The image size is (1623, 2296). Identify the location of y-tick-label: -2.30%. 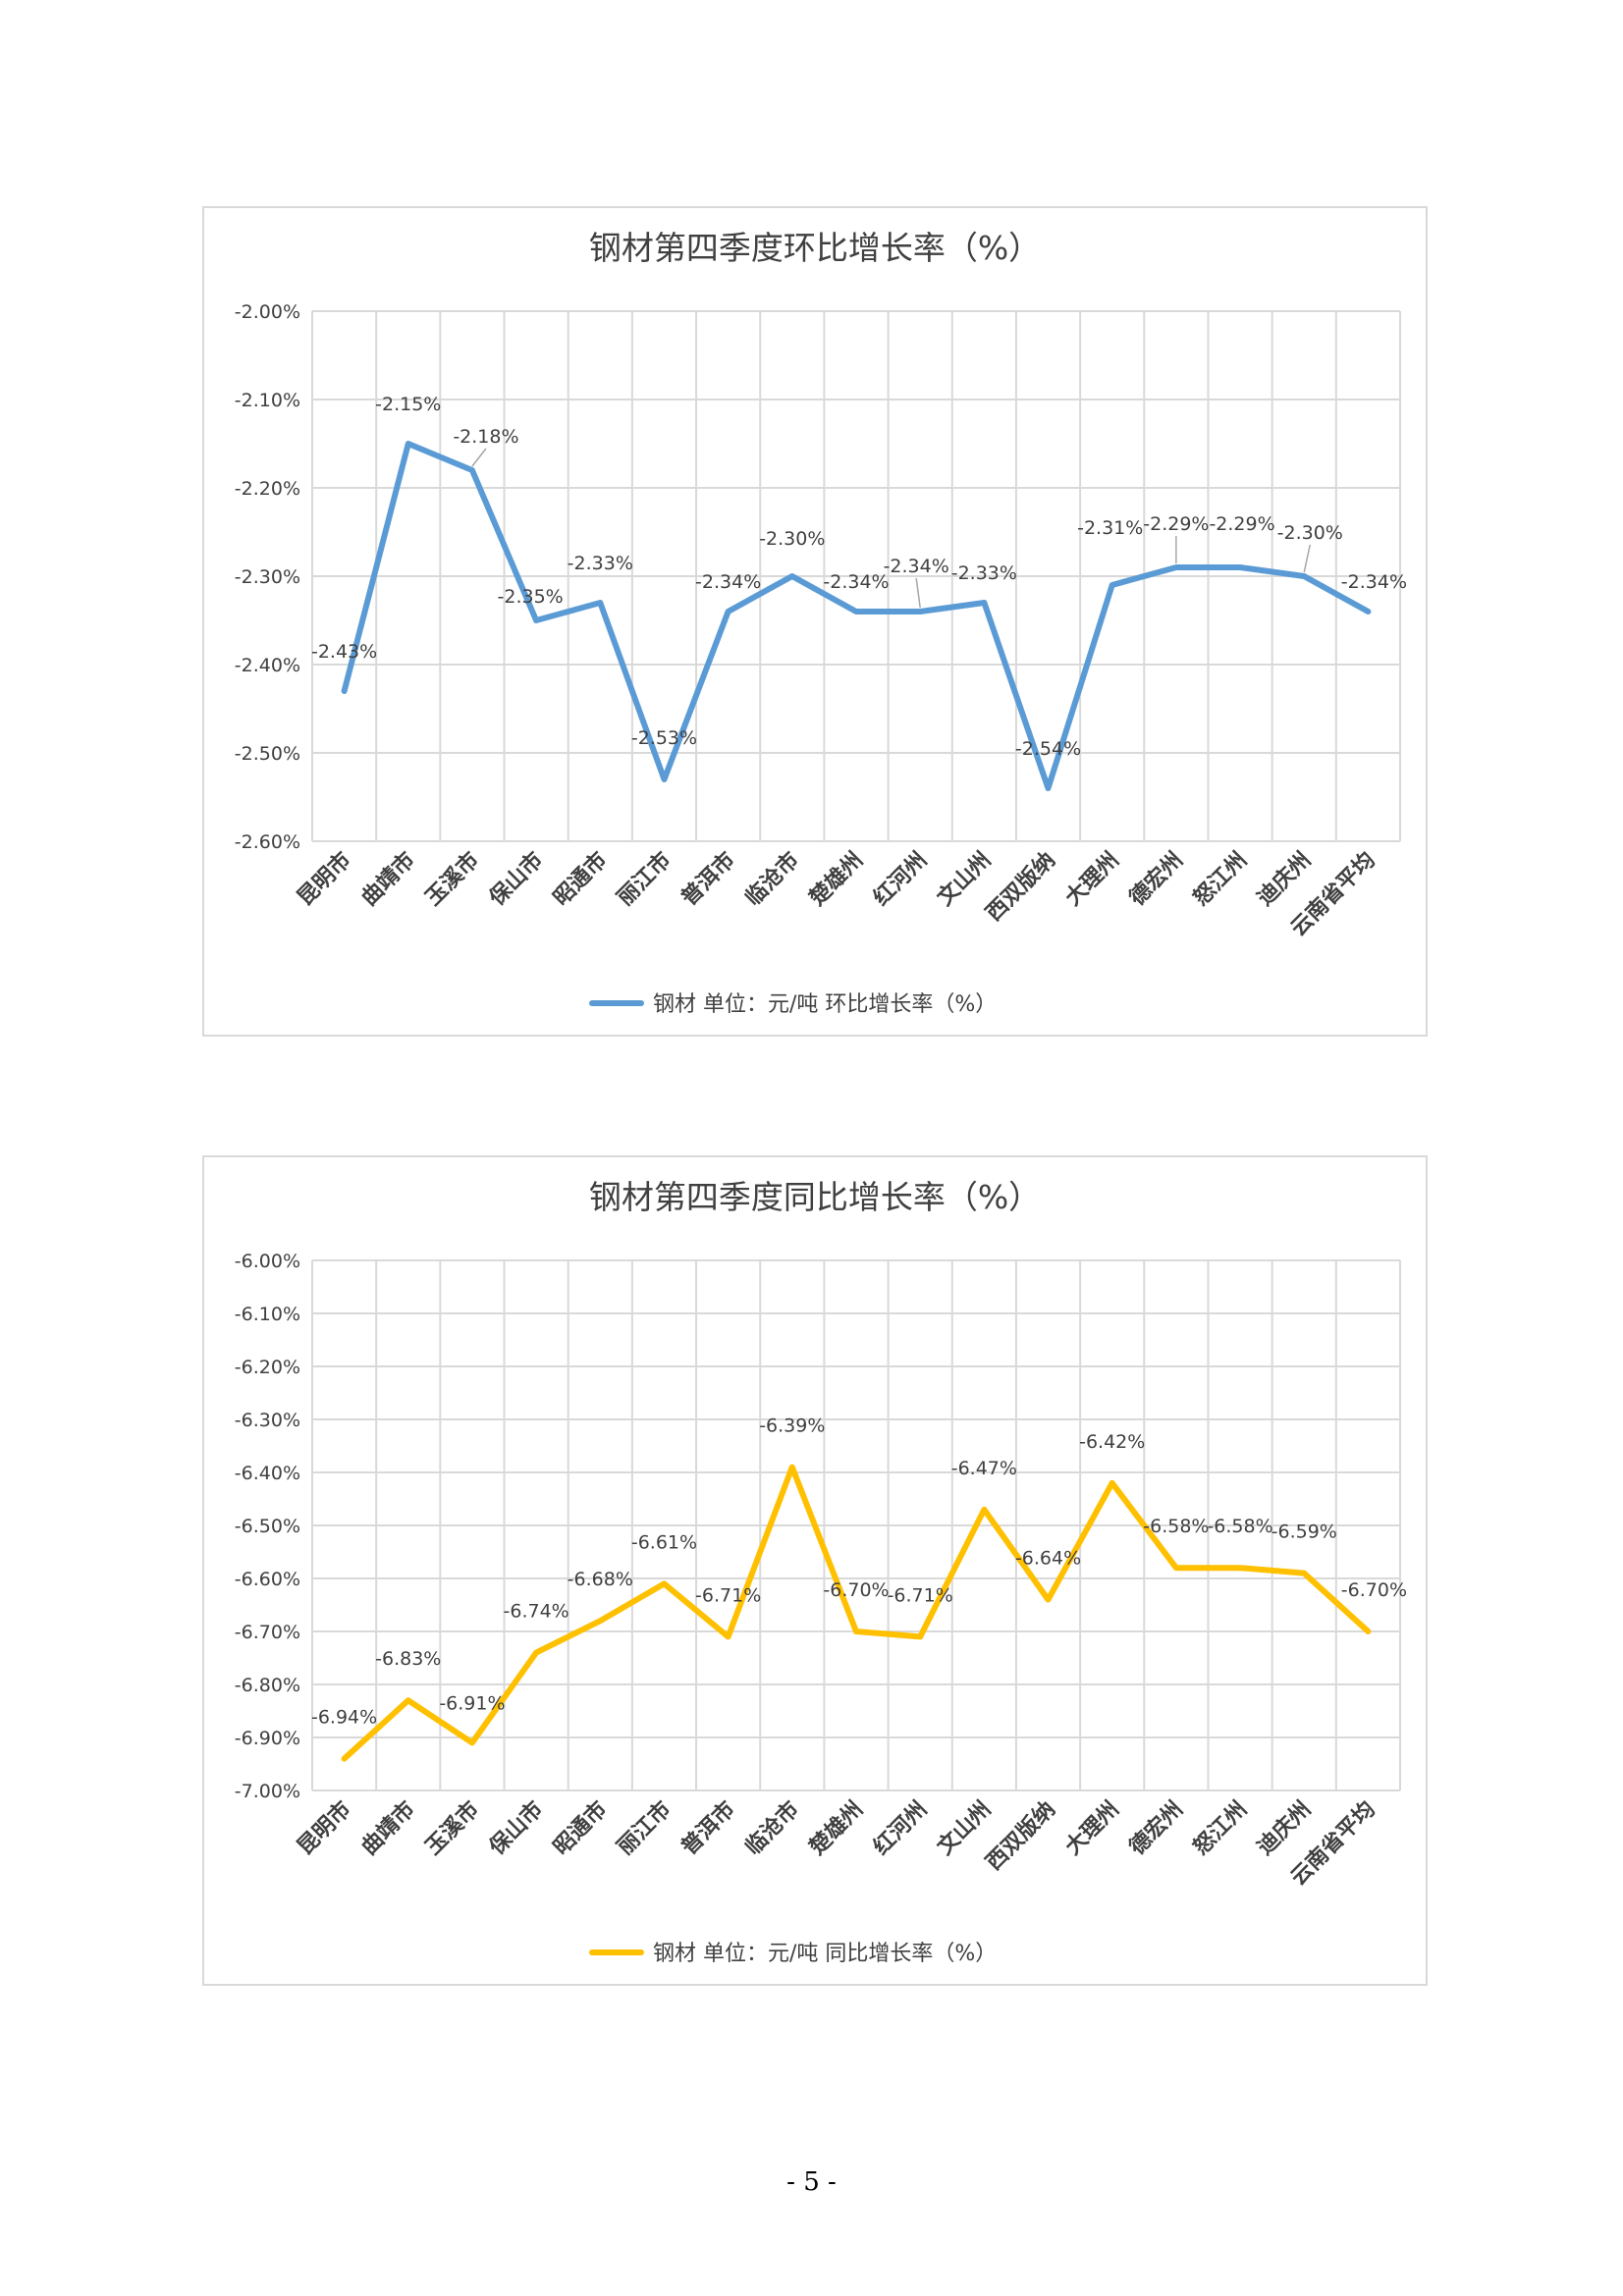
(267, 577).